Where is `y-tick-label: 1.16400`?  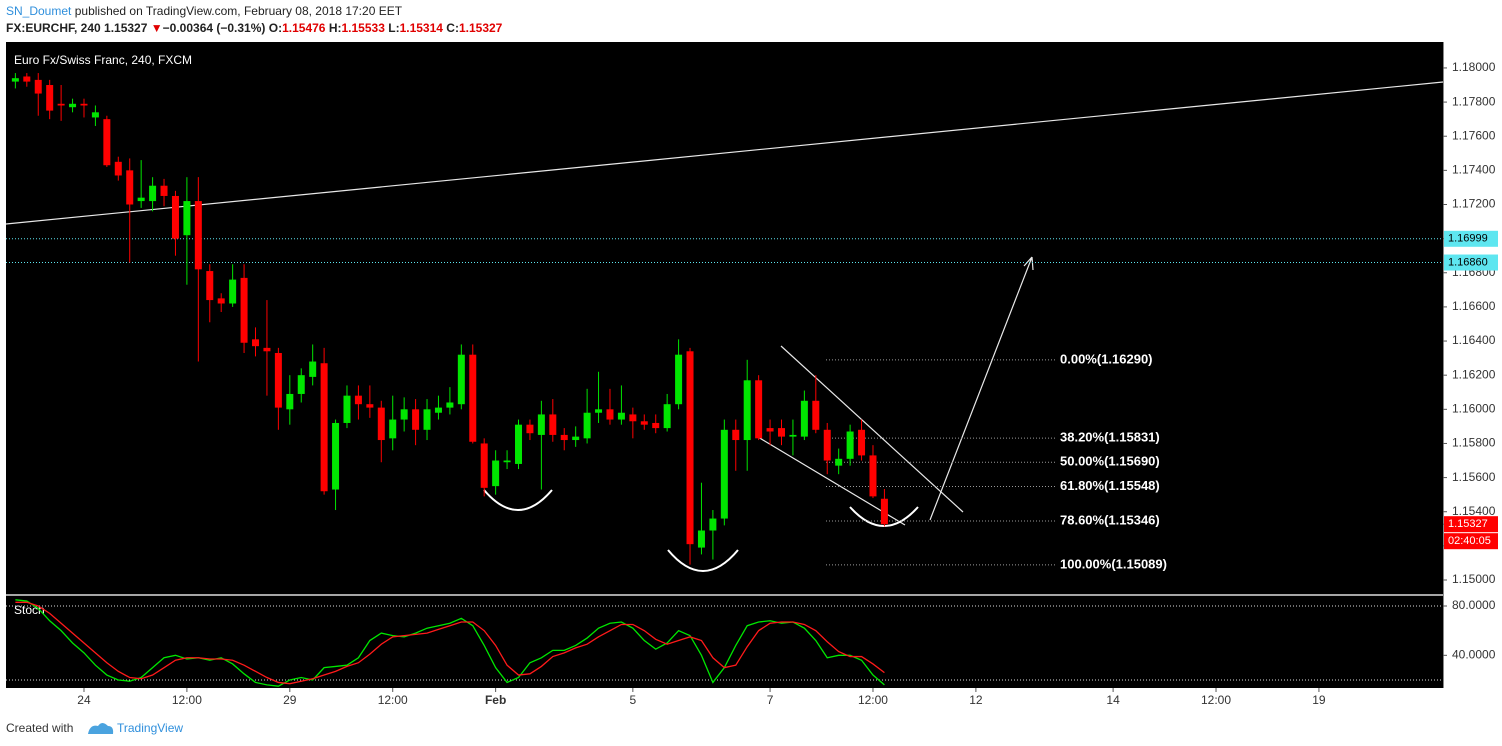 y-tick-label: 1.16400 is located at coordinates (1474, 340).